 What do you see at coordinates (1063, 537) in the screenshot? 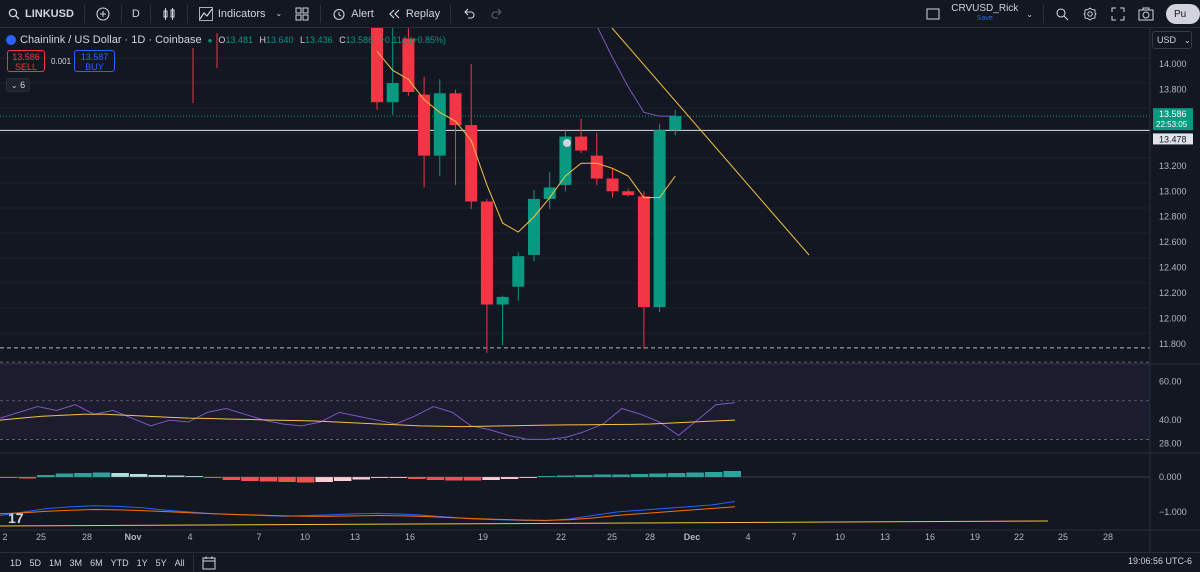
I see `time-axis-label: 25` at bounding box center [1063, 537].